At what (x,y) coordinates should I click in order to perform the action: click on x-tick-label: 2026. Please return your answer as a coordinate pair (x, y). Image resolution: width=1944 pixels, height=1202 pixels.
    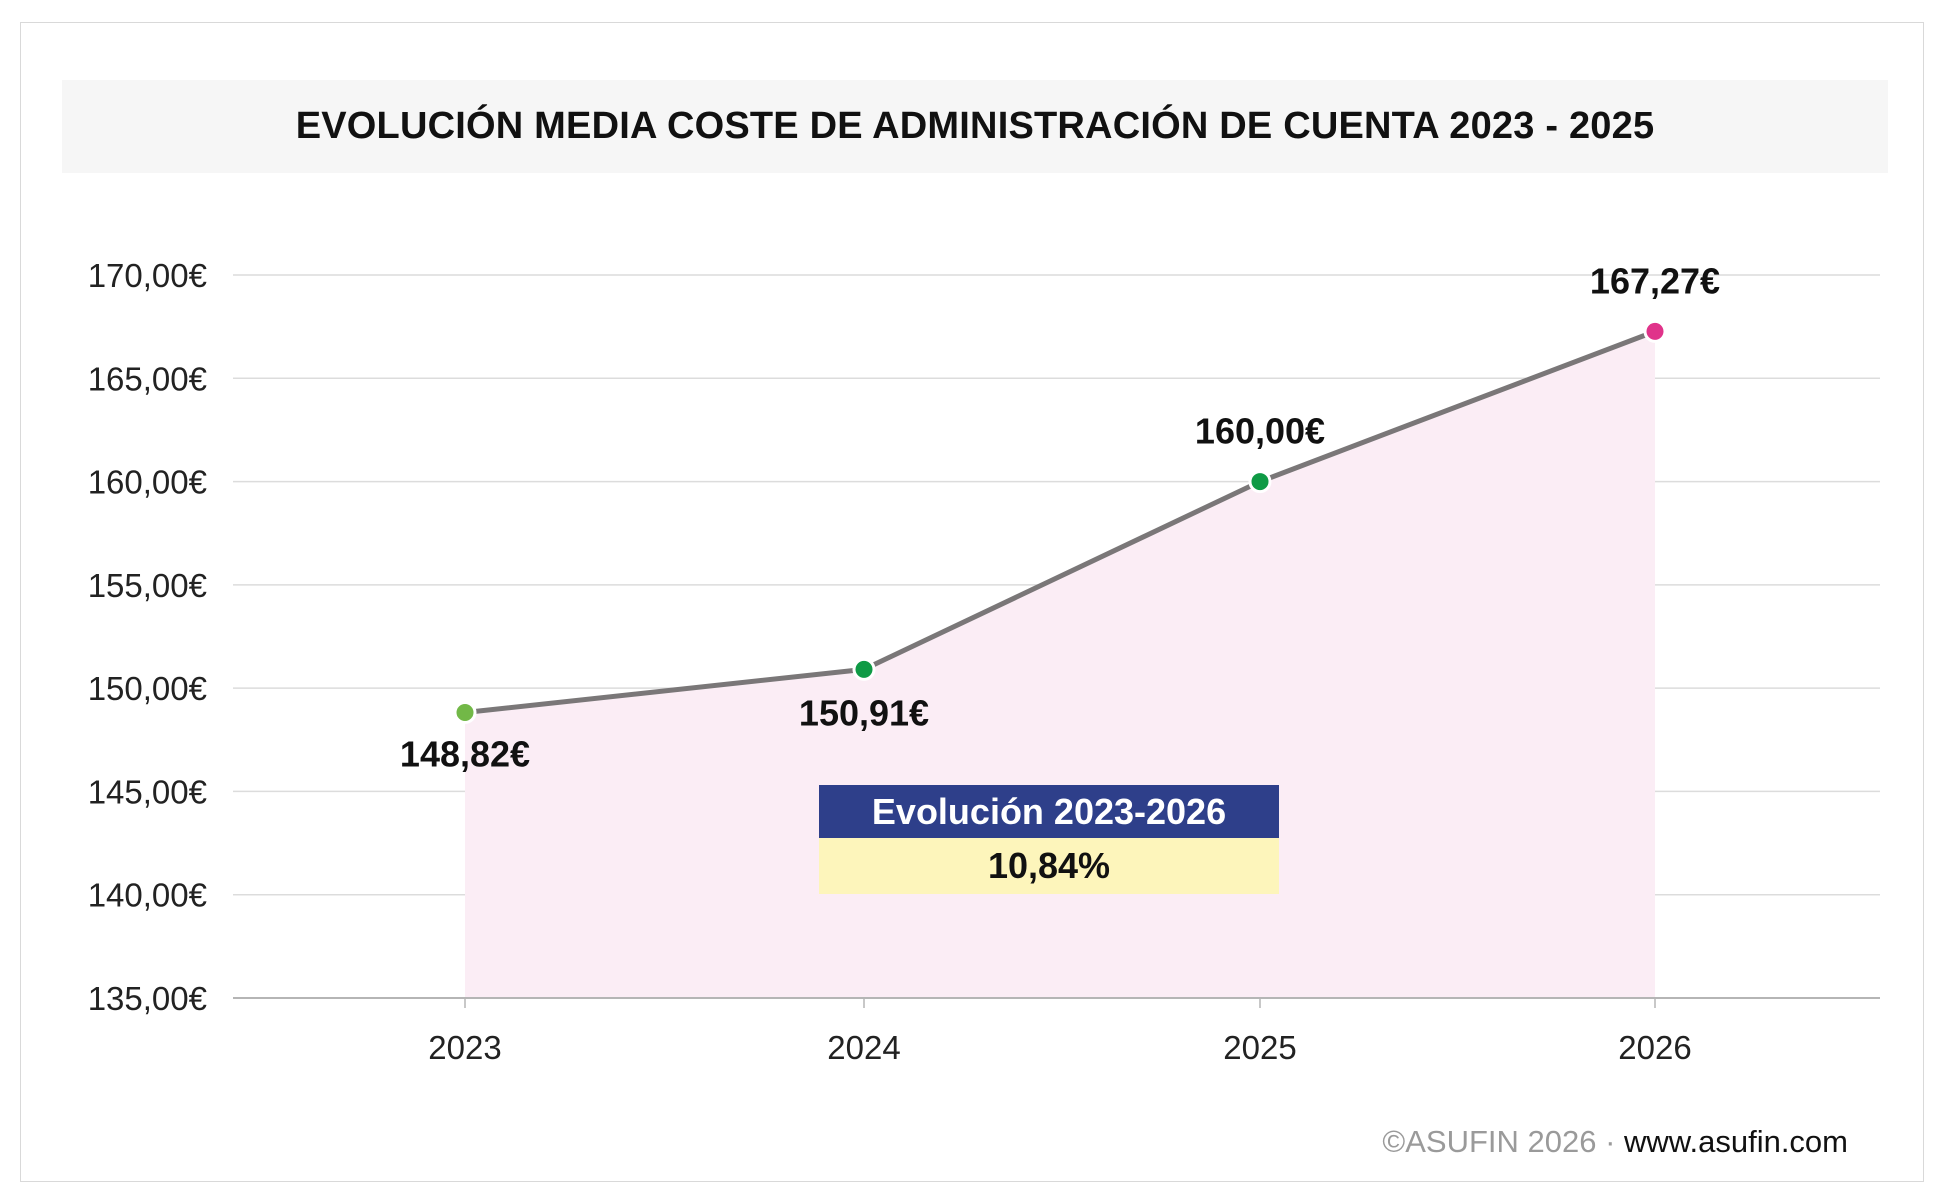
    Looking at the image, I should click on (1654, 1047).